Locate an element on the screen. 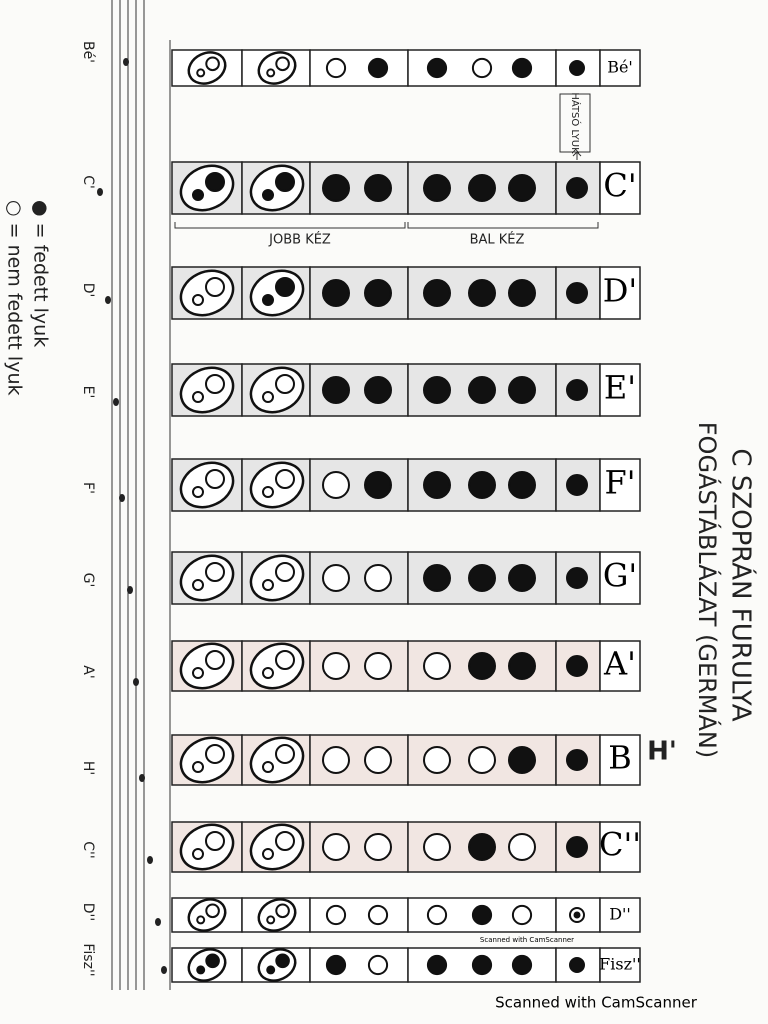 This screenshot has width=768, height=1024. hole-half is located at coordinates (577, 915).